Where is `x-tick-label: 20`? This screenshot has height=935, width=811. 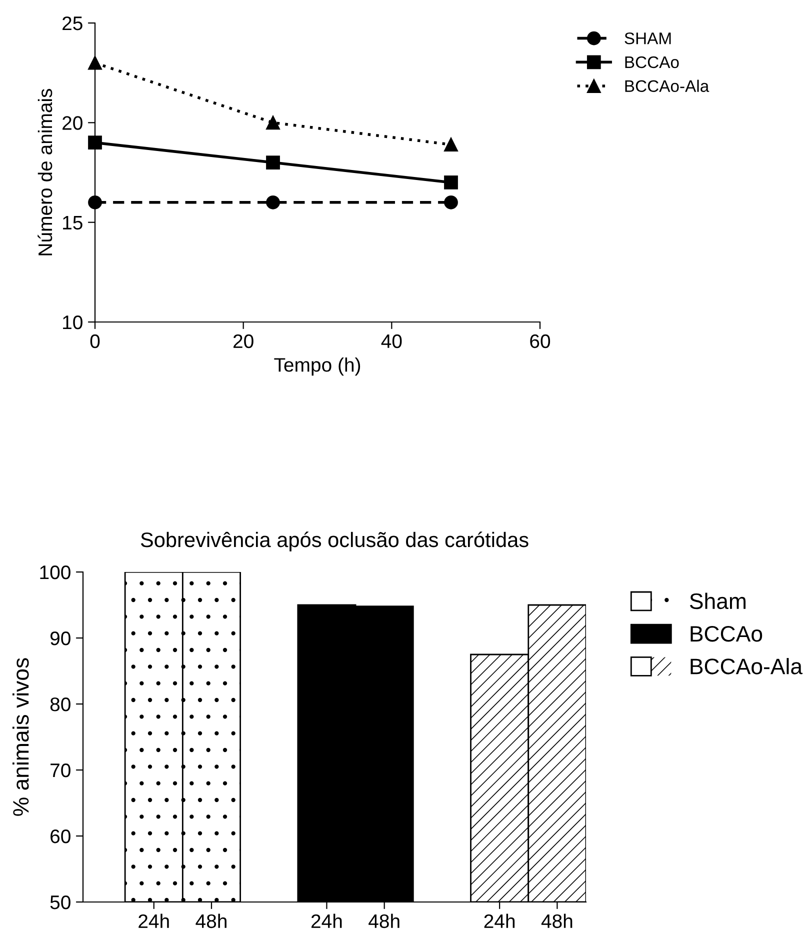 x-tick-label: 20 is located at coordinates (244, 341).